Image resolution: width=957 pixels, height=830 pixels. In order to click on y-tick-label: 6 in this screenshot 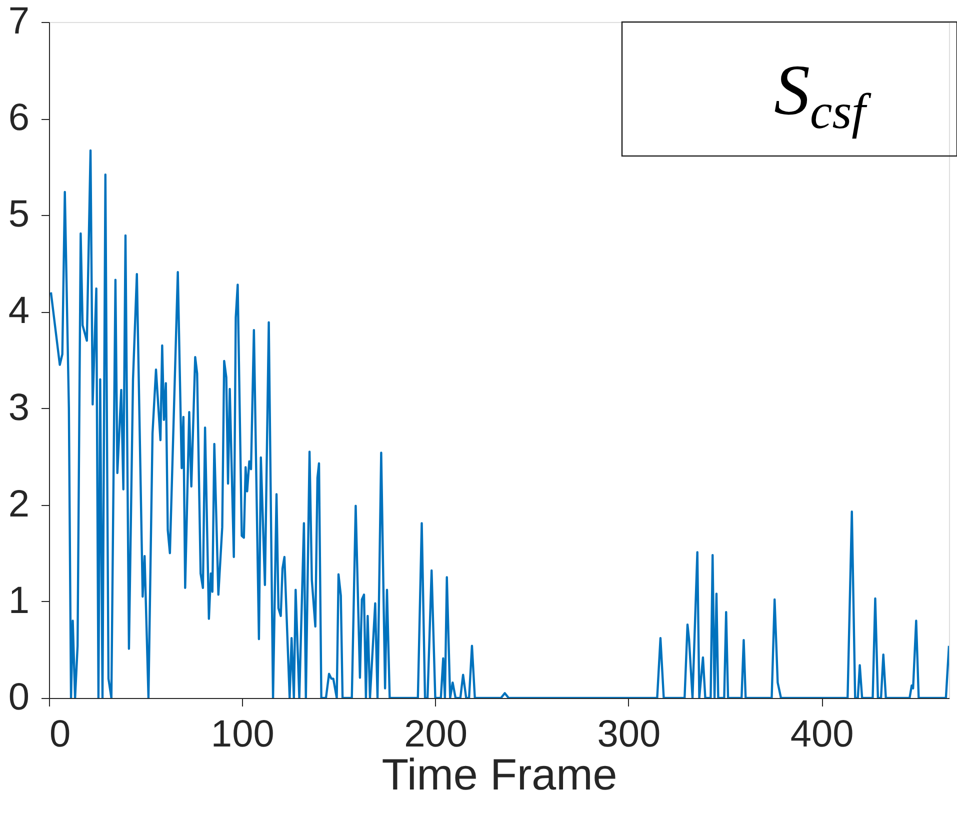, I will do `click(19, 118)`.